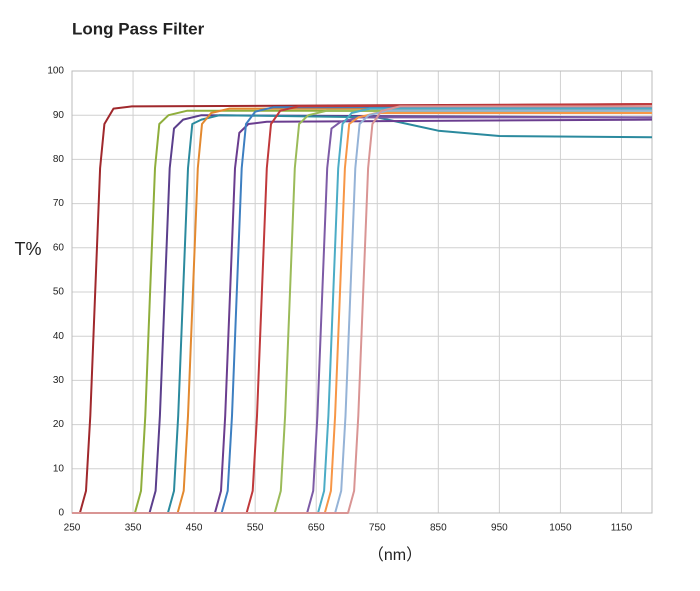 This screenshot has height=591, width=700. I want to click on y-tick-label: 90, so click(59, 115).